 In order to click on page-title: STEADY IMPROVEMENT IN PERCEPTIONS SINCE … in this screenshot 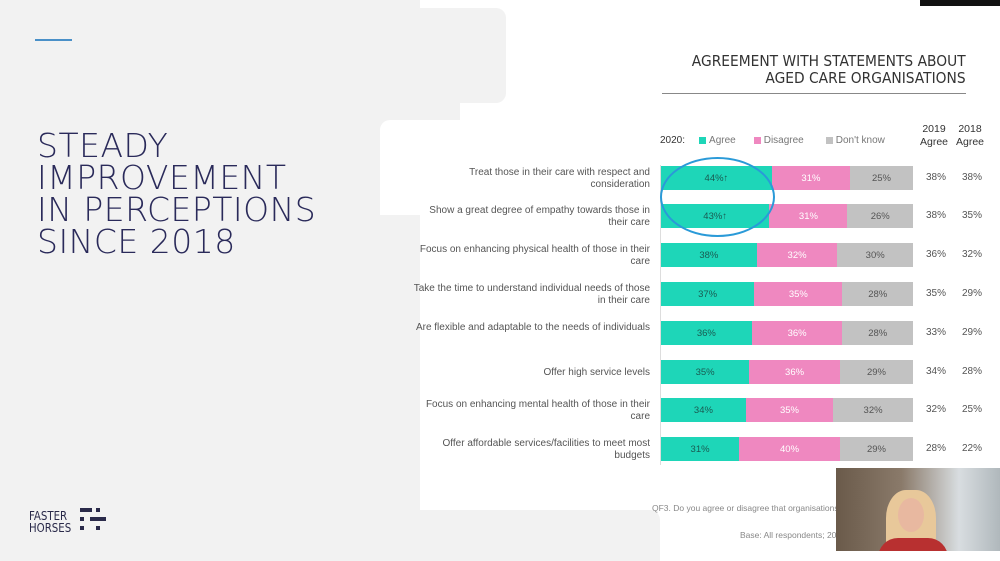, I will do `click(177, 193)`.